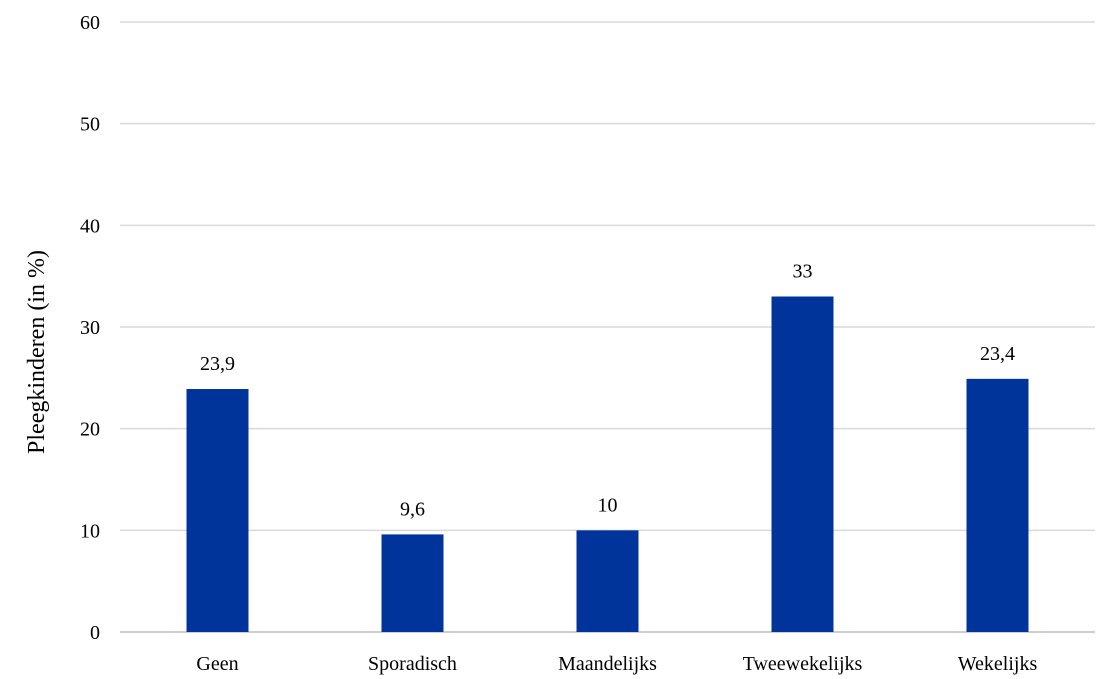  What do you see at coordinates (803, 664) in the screenshot?
I see `x-tick-label: Tweewekelijks` at bounding box center [803, 664].